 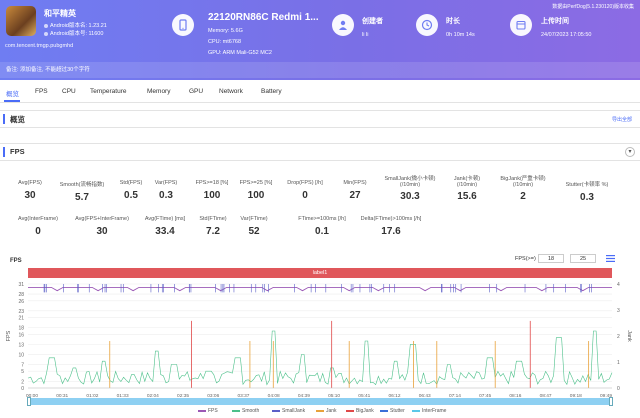 I want to click on stat-stats_row1-10: BigJank(严重卡顿) (/10min) 2, so click(x=523, y=188).